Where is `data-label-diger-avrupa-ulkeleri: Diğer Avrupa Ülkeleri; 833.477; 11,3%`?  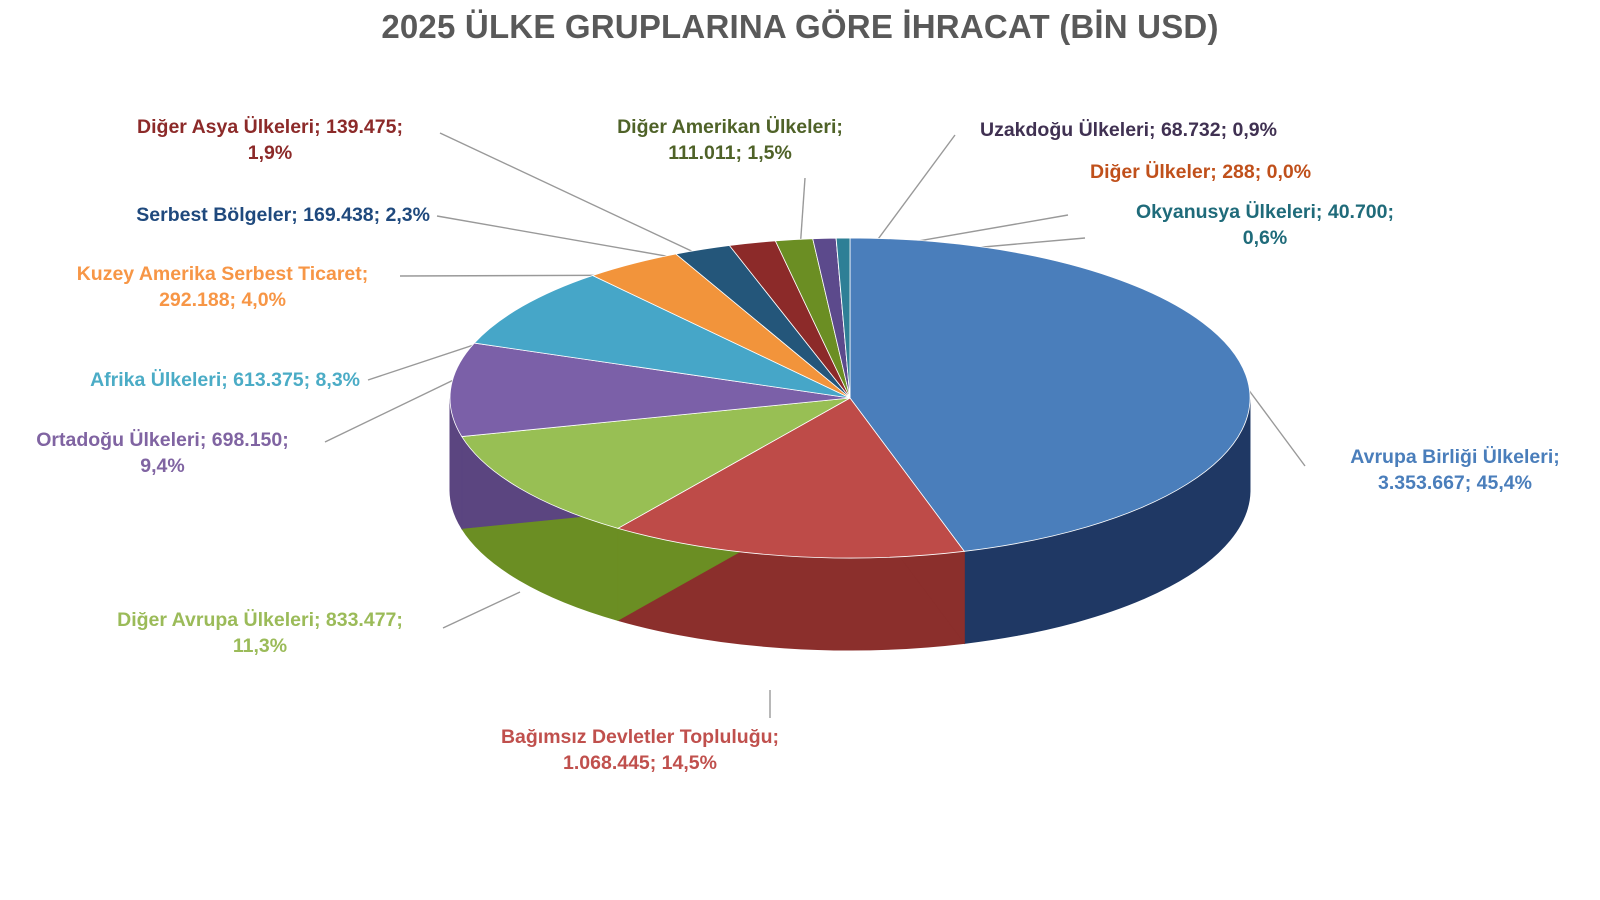
data-label-diger-avrupa-ulkeleri: Diğer Avrupa Ülkeleri; 833.477; 11,3% is located at coordinates (260, 633).